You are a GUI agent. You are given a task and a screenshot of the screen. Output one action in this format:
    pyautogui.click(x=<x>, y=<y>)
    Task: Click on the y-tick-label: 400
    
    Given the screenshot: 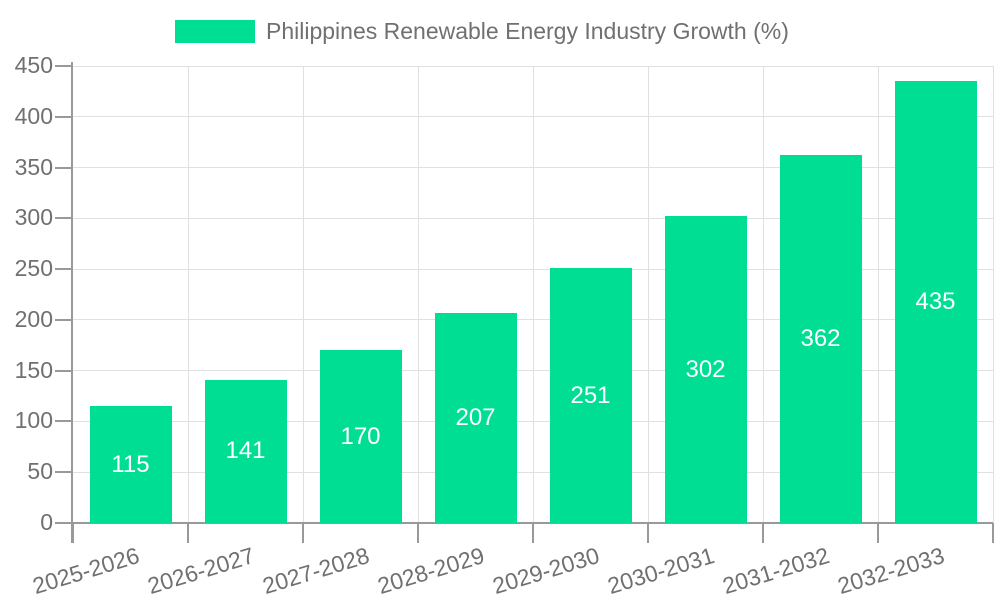 What is the action you would take?
    pyautogui.click(x=33, y=115)
    